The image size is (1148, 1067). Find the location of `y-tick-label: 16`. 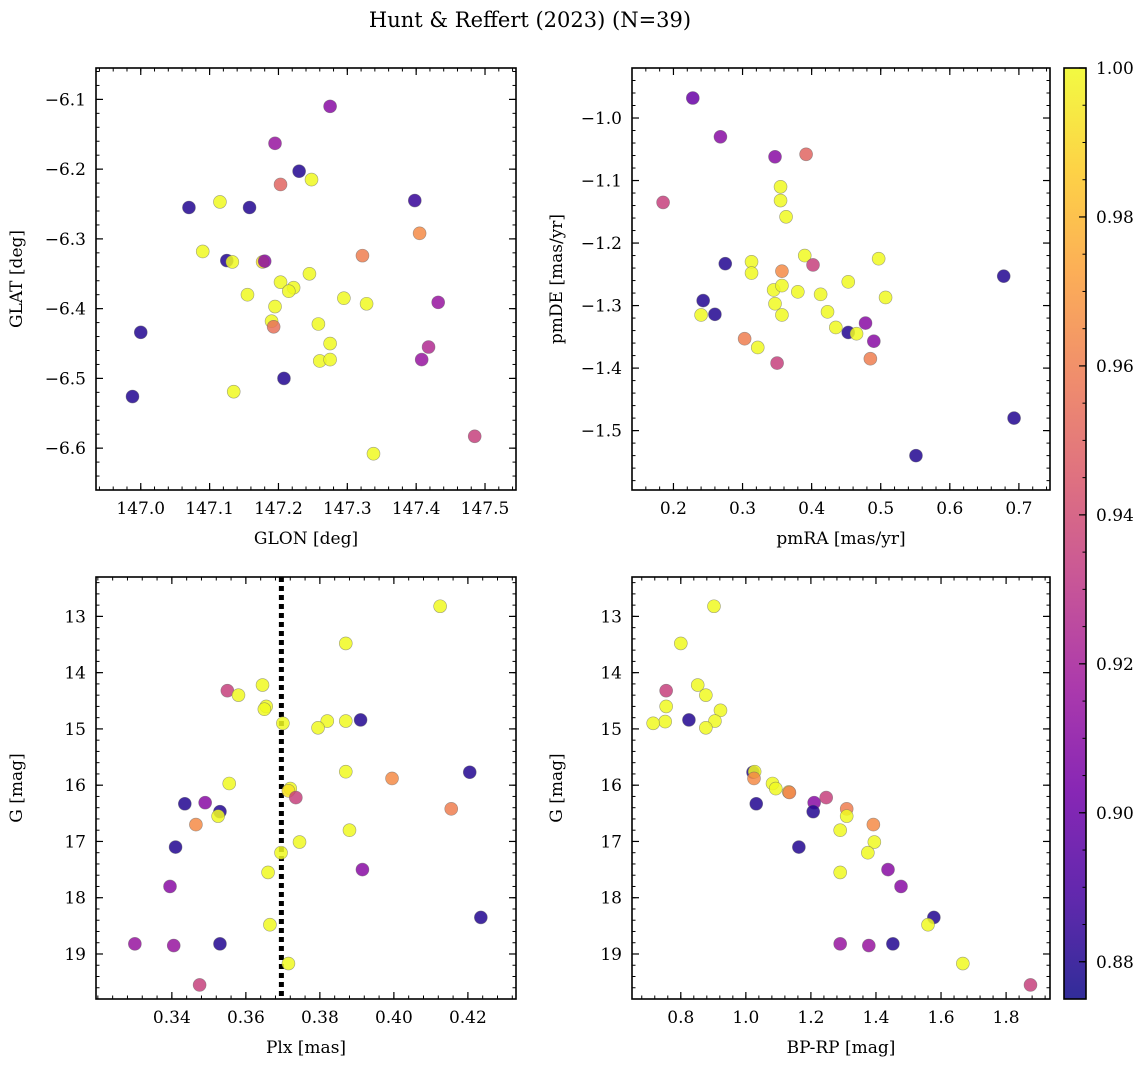

y-tick-label: 16 is located at coordinates (611, 786).